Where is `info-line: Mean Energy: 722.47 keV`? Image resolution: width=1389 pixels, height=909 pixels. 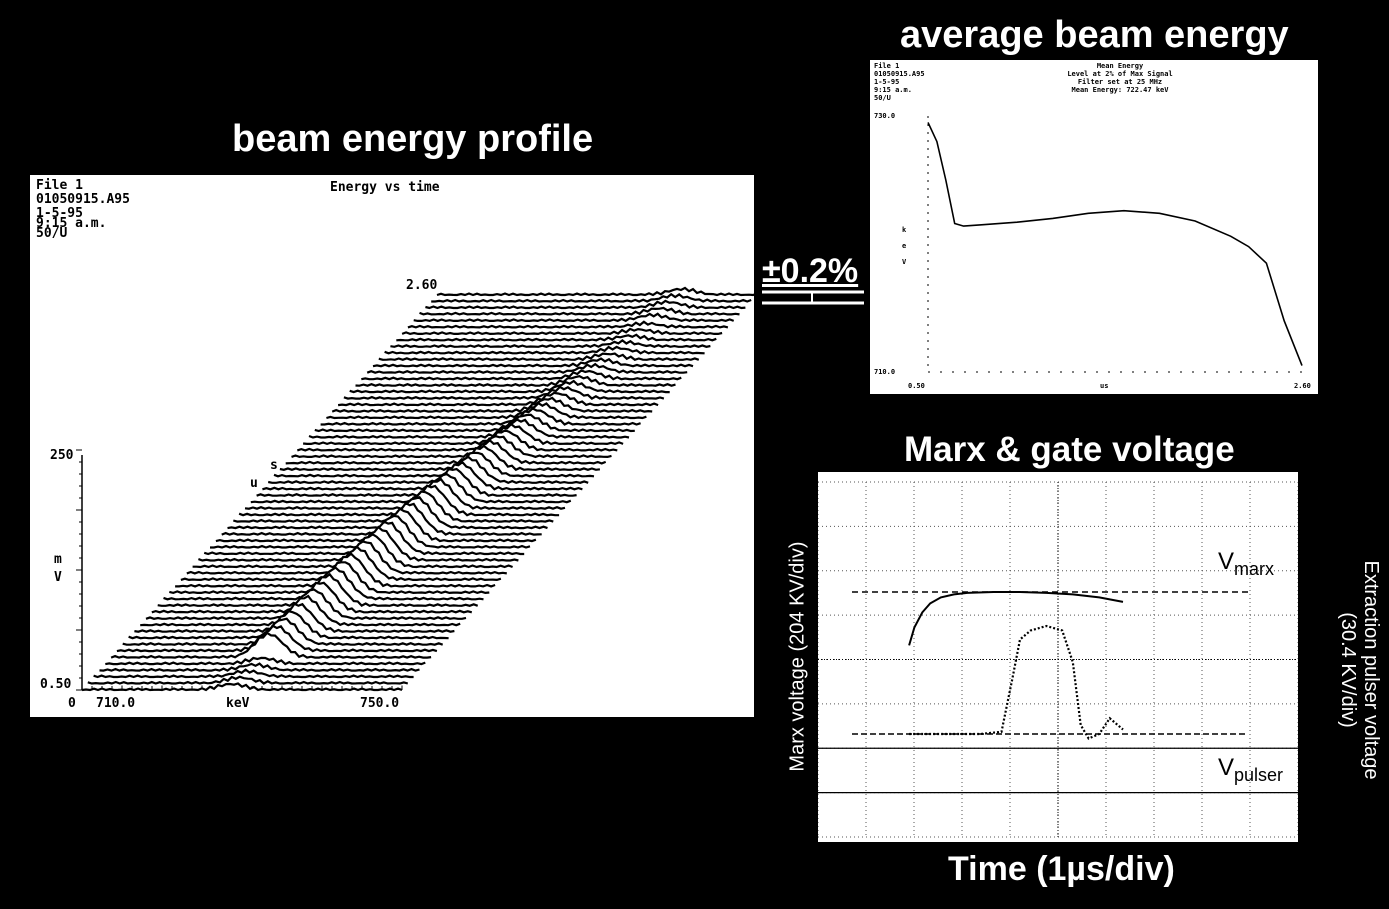 info-line: Mean Energy: 722.47 keV is located at coordinates (1120, 90).